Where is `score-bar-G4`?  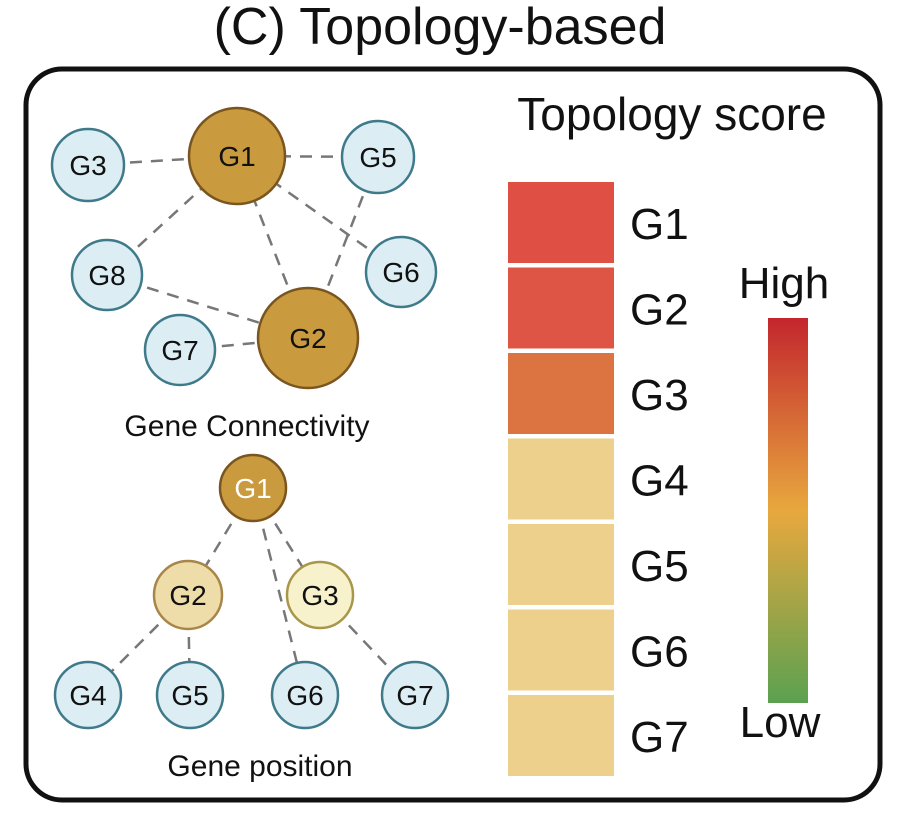 score-bar-G4 is located at coordinates (561, 479).